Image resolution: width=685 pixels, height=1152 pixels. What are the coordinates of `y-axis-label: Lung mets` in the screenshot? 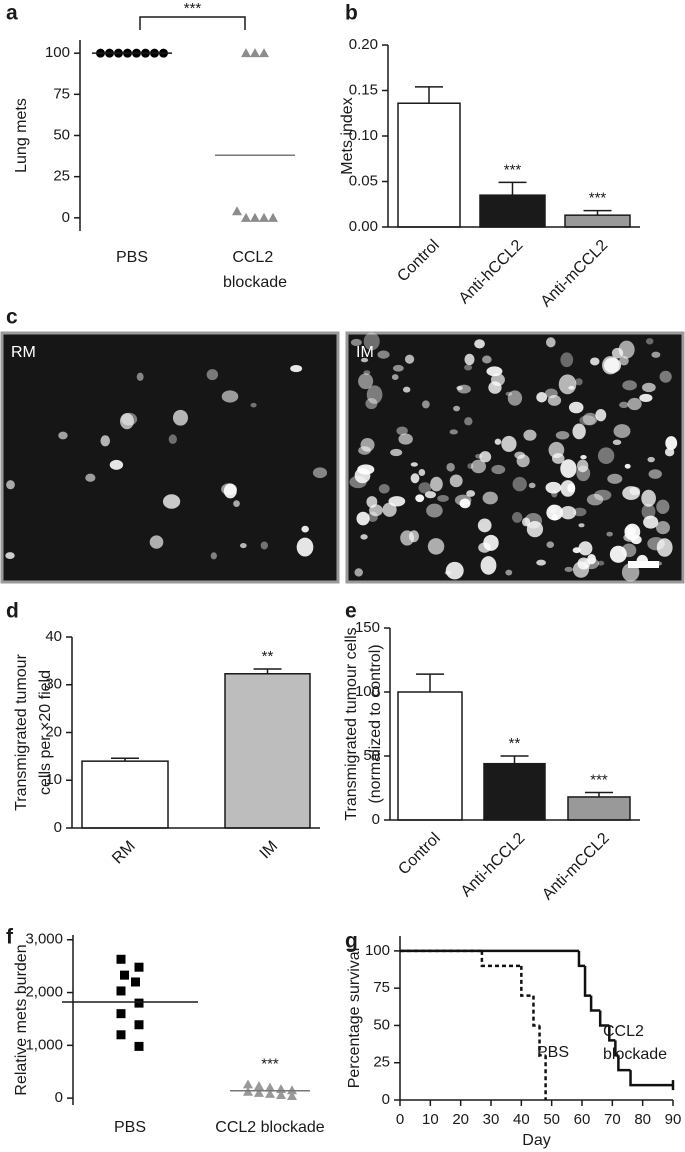 It's located at (21, 135).